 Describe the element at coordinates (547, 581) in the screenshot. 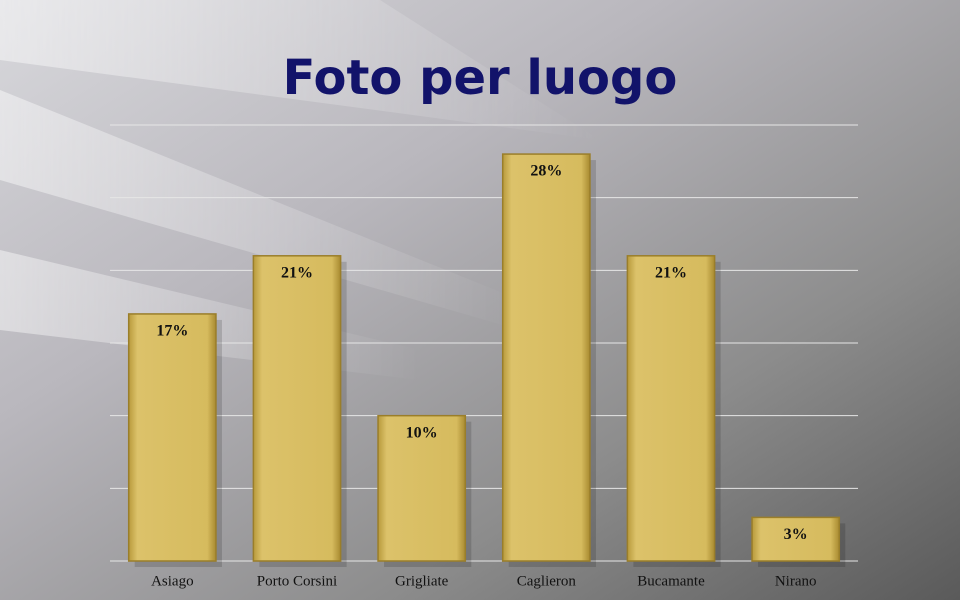

I see `x-tick-label: Caglieron` at that location.